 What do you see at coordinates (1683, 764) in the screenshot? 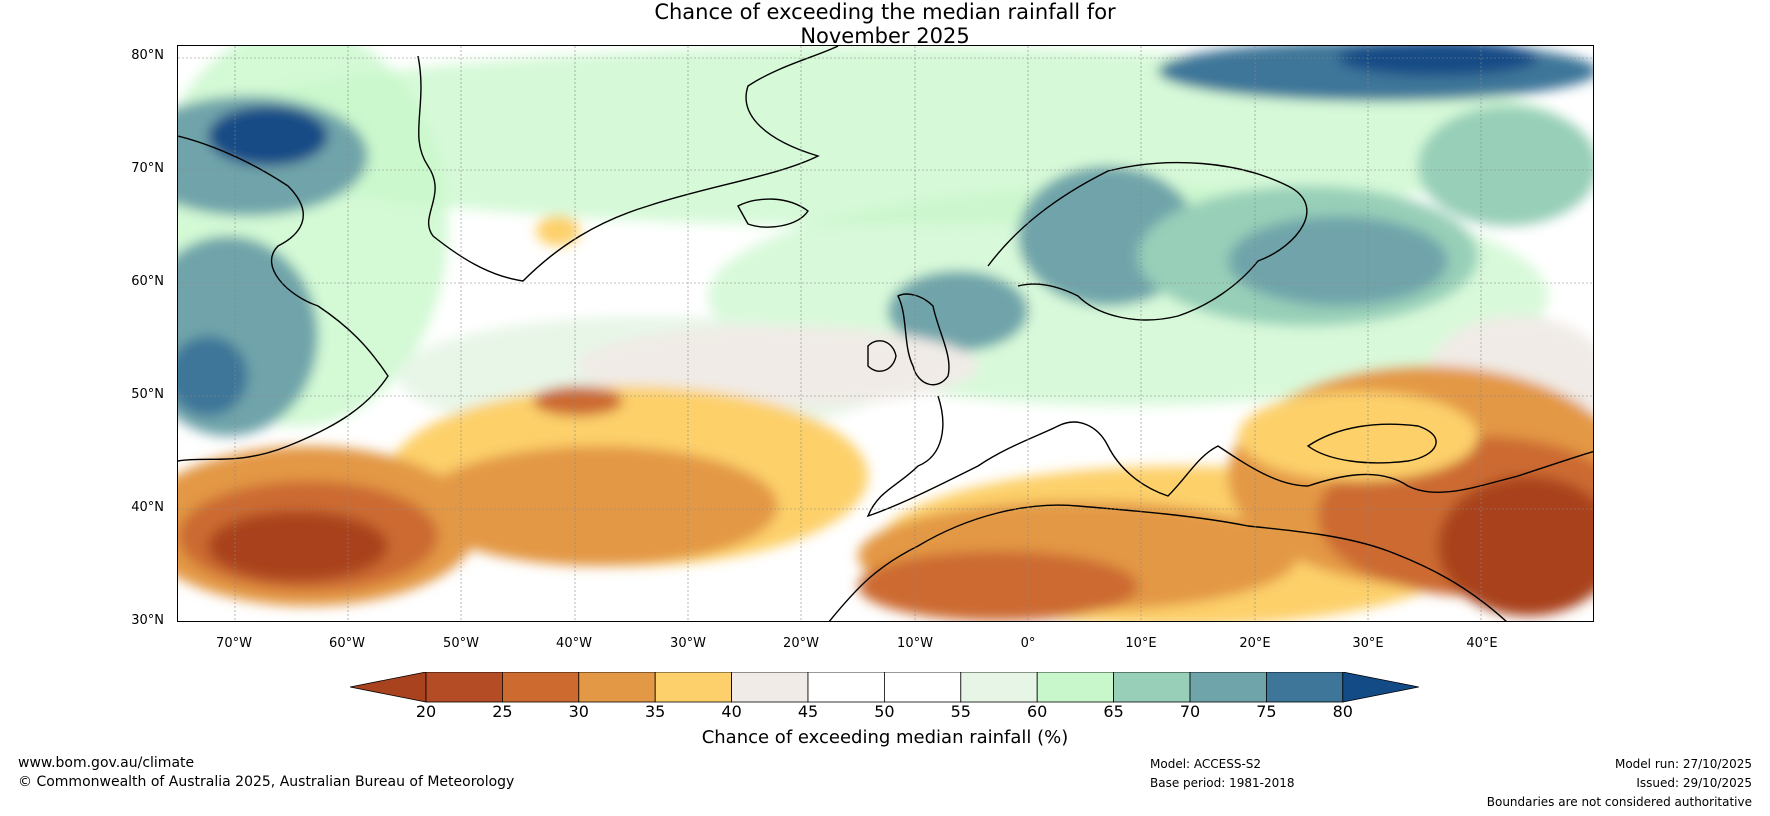
I see `footer-model-run: Model run: 27/10/2025` at bounding box center [1683, 764].